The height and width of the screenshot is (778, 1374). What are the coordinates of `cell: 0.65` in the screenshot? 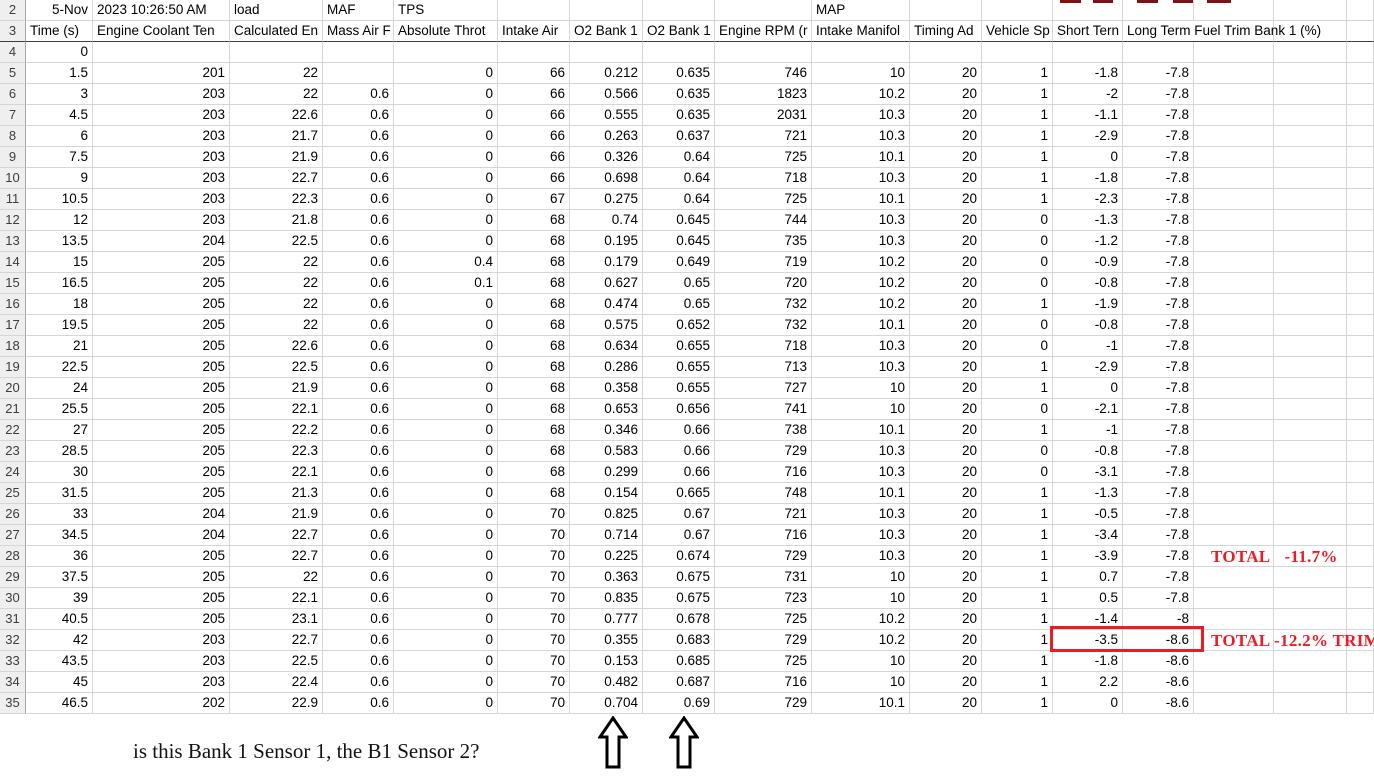 It's located at (679, 304).